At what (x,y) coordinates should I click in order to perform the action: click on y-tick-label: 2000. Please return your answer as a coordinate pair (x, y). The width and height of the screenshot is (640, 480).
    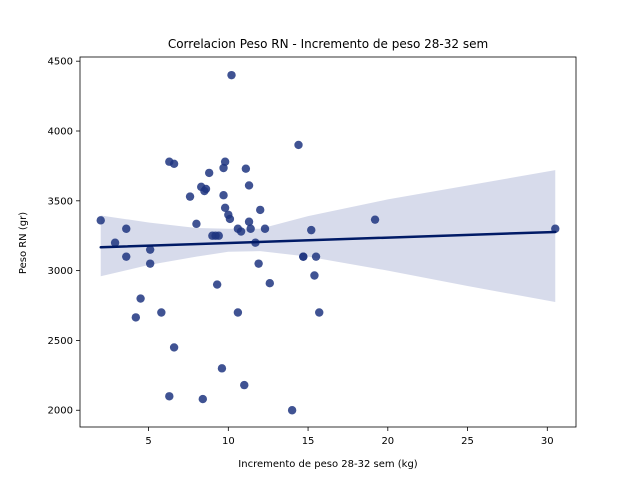
    Looking at the image, I should click on (60, 411).